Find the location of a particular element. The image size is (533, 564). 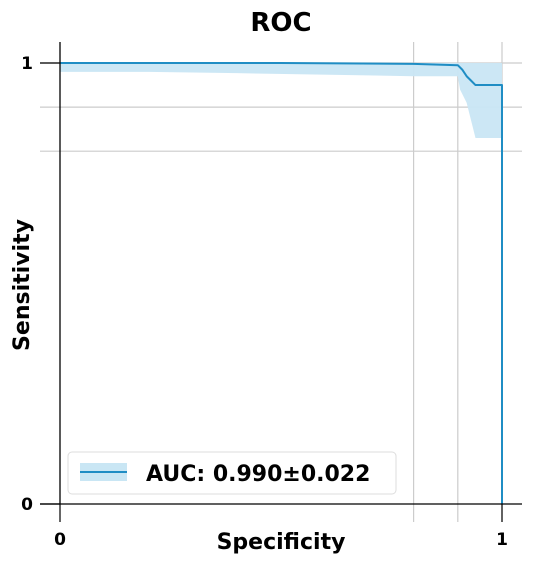

x-tick-label-0: 0 is located at coordinates (60, 540).